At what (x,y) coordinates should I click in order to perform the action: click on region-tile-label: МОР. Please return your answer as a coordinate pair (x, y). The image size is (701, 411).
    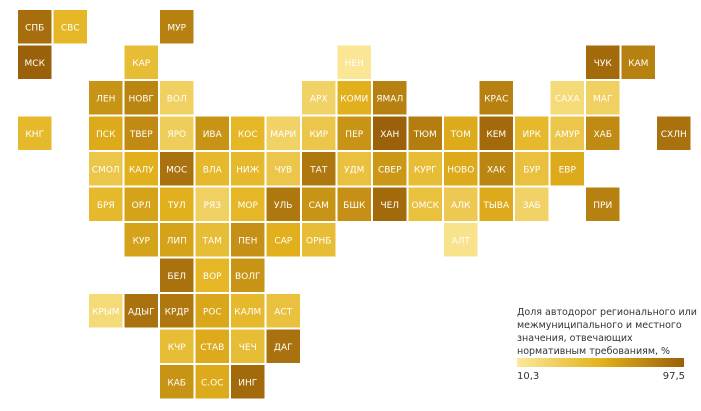
    Looking at the image, I should click on (248, 206).